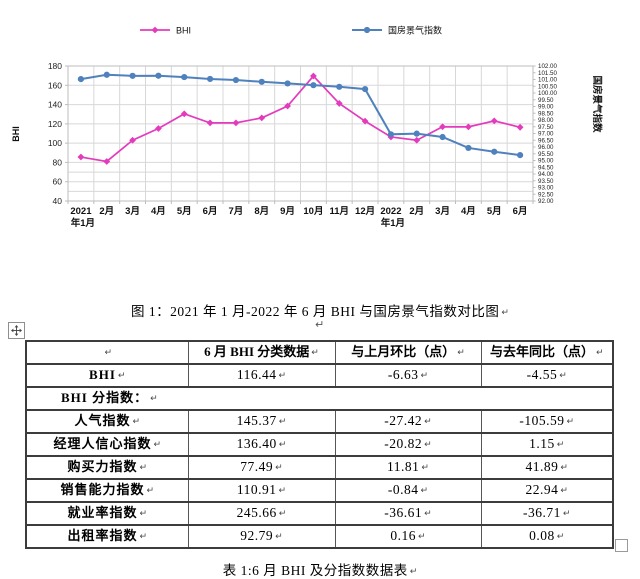  What do you see at coordinates (547, 421) in the screenshot?
I see `value-cell: -105.59 ↵` at bounding box center [547, 421].